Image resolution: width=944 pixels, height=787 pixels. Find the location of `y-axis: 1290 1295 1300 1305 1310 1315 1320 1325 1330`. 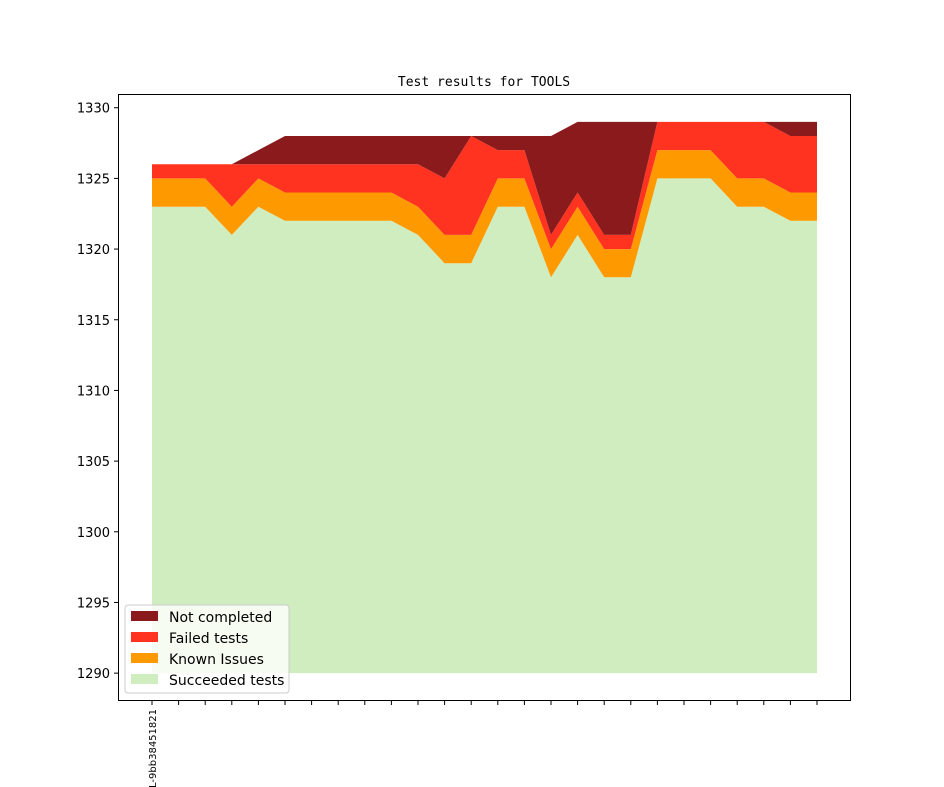

y-axis: 1290 1295 1300 1305 1310 1315 1320 1325 1330 is located at coordinates (97, 392).